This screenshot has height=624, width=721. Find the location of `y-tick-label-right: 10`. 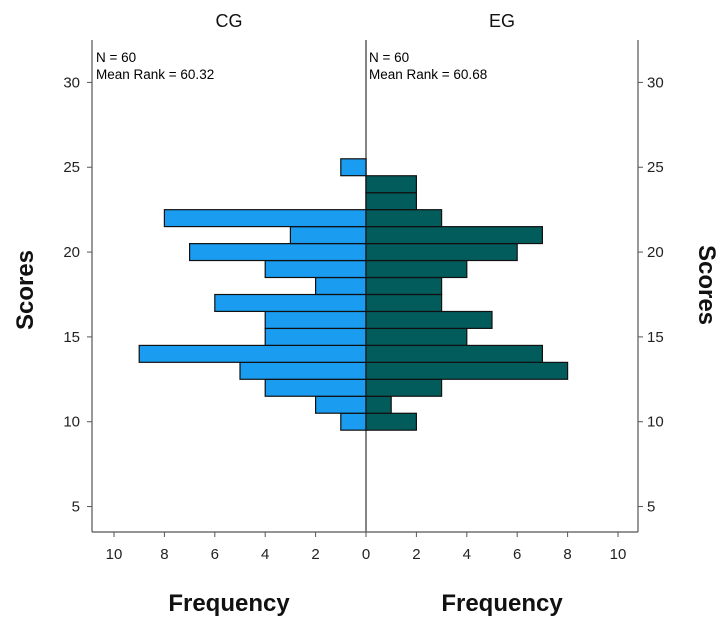

y-tick-label-right: 10 is located at coordinates (655, 422).